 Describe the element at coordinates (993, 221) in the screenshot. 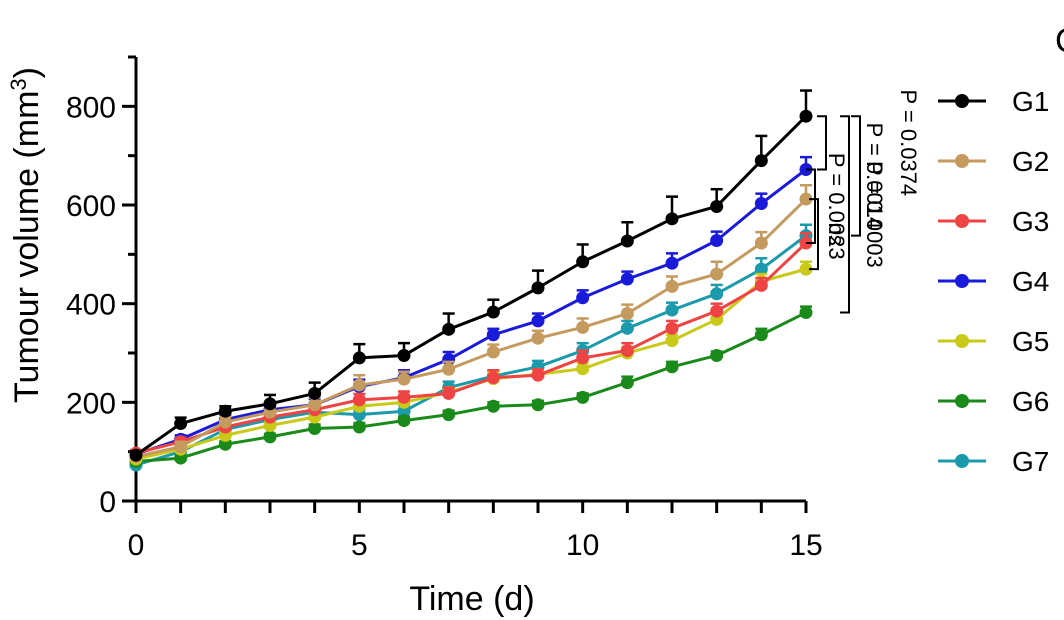

I see `legend-item-g3: G3` at that location.